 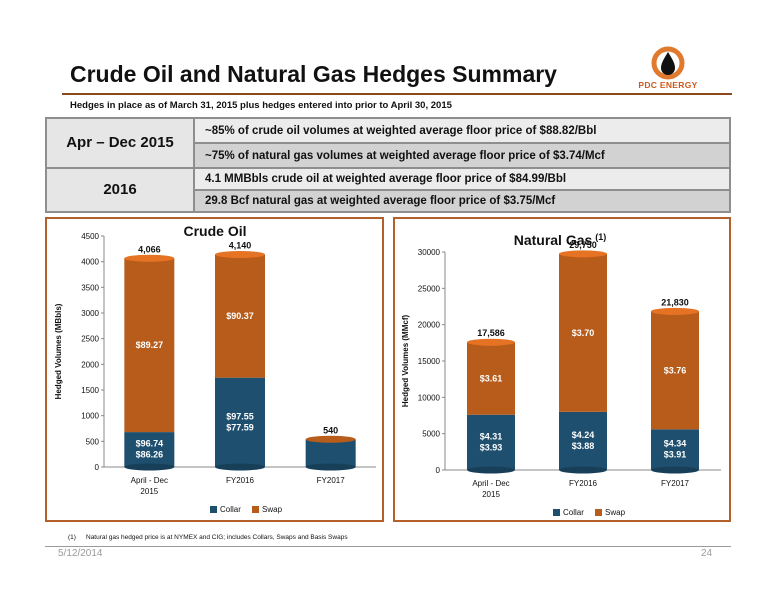 What do you see at coordinates (90, 236) in the screenshot?
I see `y-tick-label: 4500` at bounding box center [90, 236].